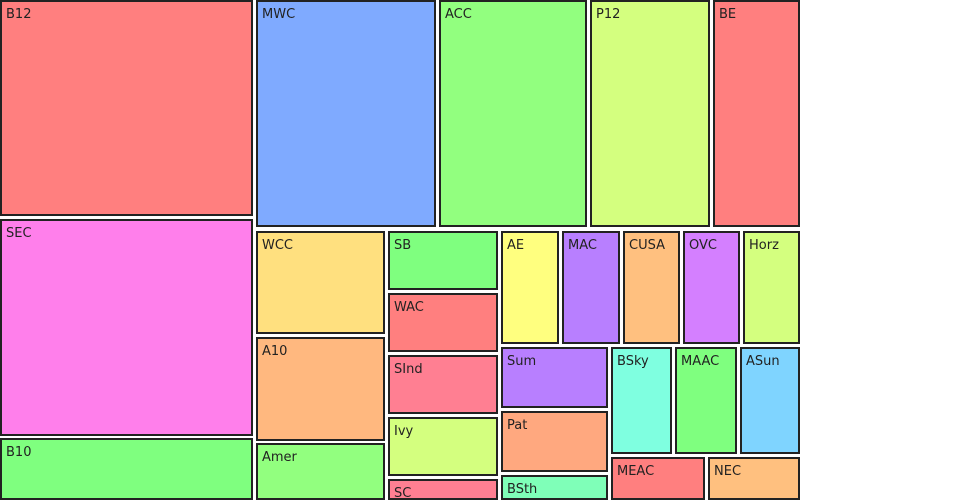 Image resolution: width=960 pixels, height=500 pixels. What do you see at coordinates (651, 287) in the screenshot?
I see `treemap-tile-cusa: CUSA` at bounding box center [651, 287].